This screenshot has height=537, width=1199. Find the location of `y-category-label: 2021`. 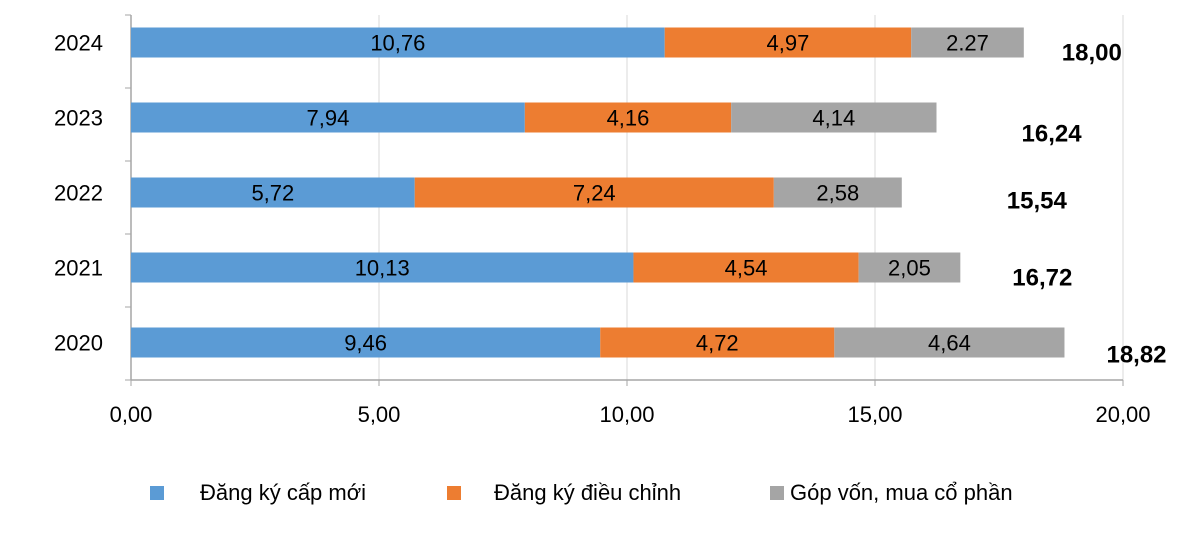

y-category-label: 2021 is located at coordinates (78, 268).